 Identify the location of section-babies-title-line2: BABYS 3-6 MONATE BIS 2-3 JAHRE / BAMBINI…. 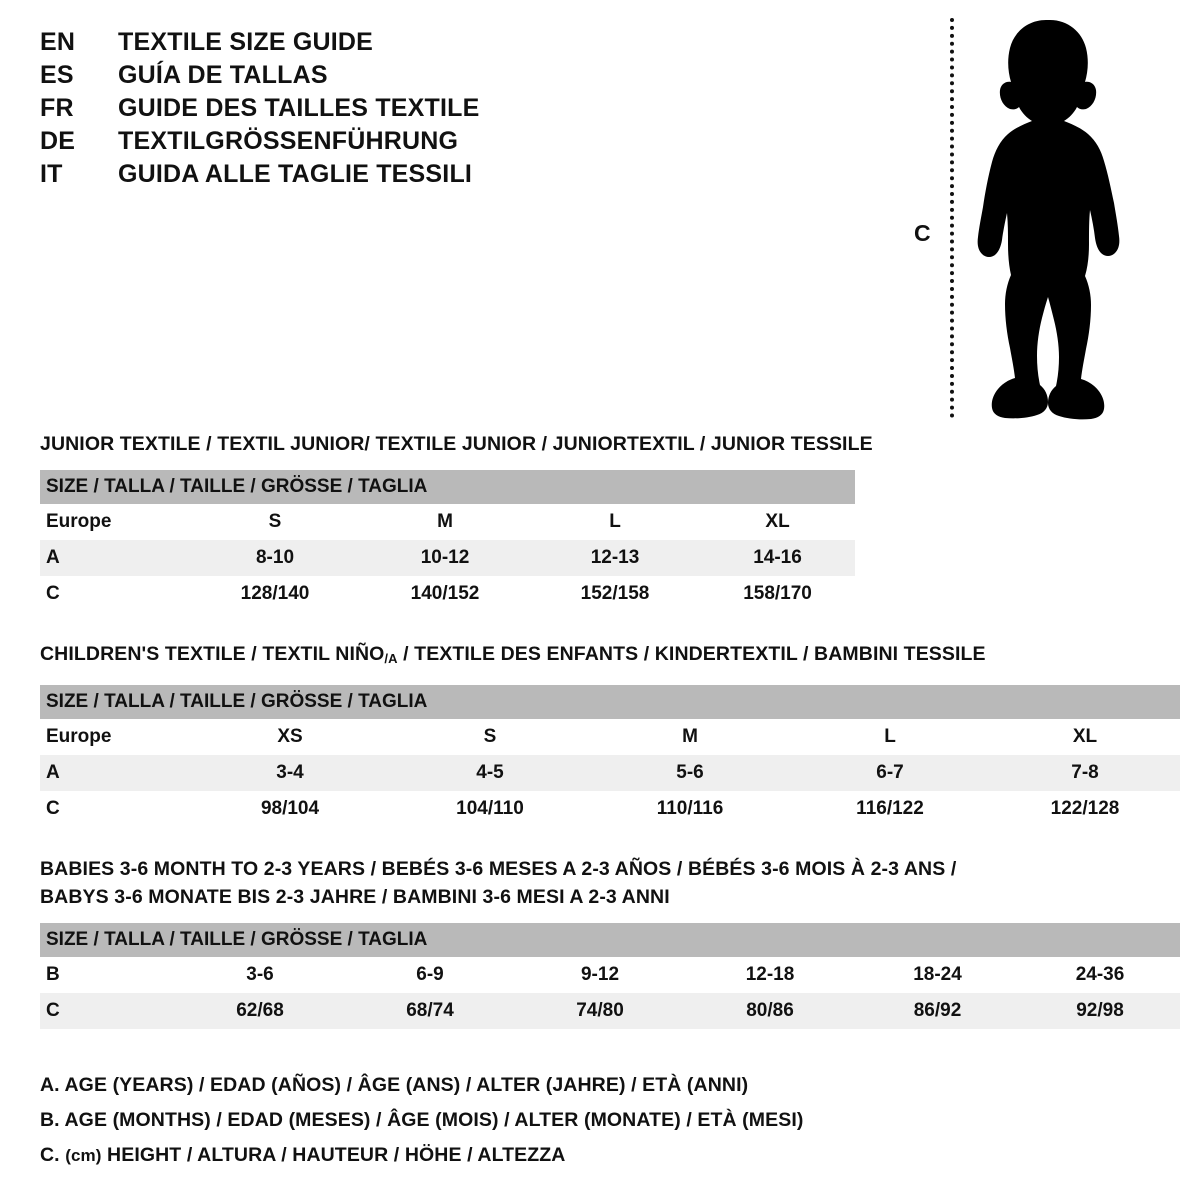
(355, 897).